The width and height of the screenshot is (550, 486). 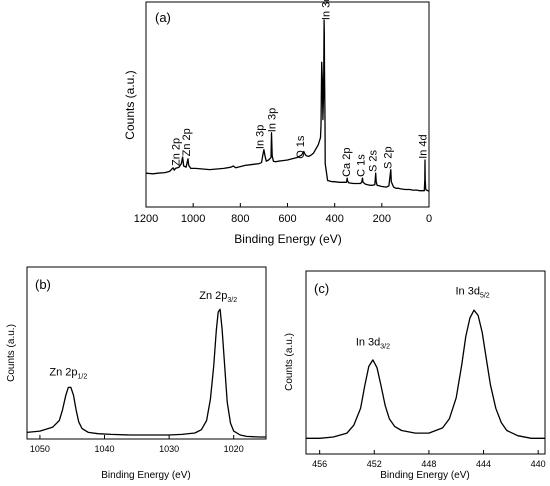 What do you see at coordinates (538, 464) in the screenshot?
I see `panel-c-x-tick-label: 440` at bounding box center [538, 464].